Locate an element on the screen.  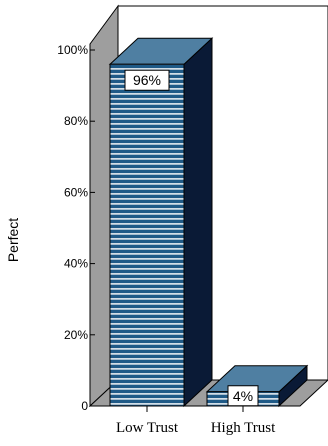
data-label: 96% is located at coordinates (147, 80).